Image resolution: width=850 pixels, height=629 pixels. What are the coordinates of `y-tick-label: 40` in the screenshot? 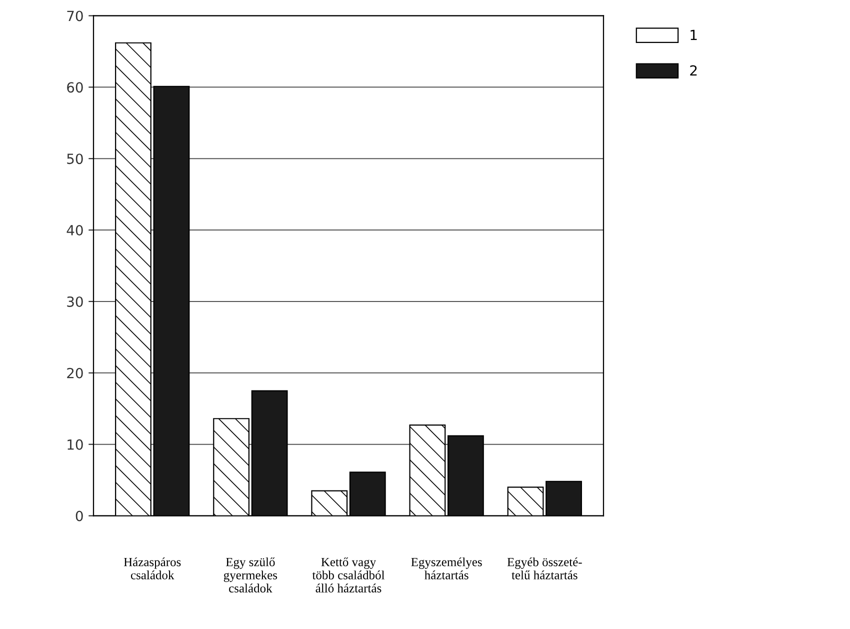 It's located at (74, 230).